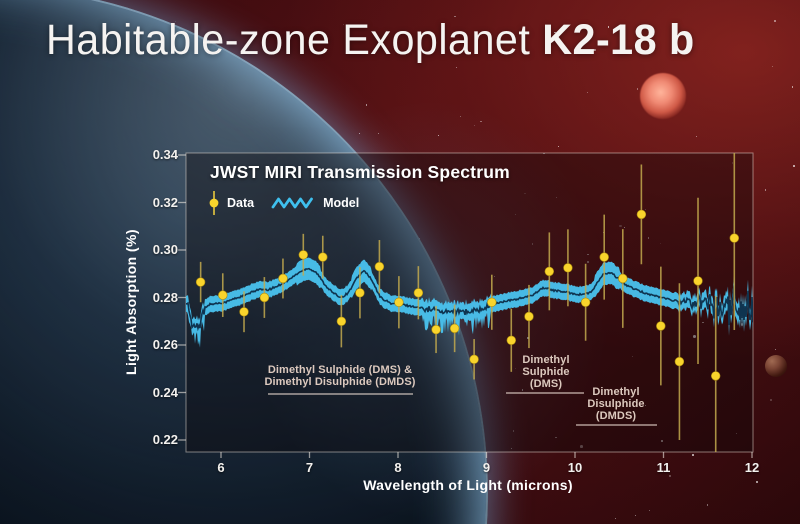 The height and width of the screenshot is (524, 800). I want to click on y-tick-label: 0.34, so click(165, 154).